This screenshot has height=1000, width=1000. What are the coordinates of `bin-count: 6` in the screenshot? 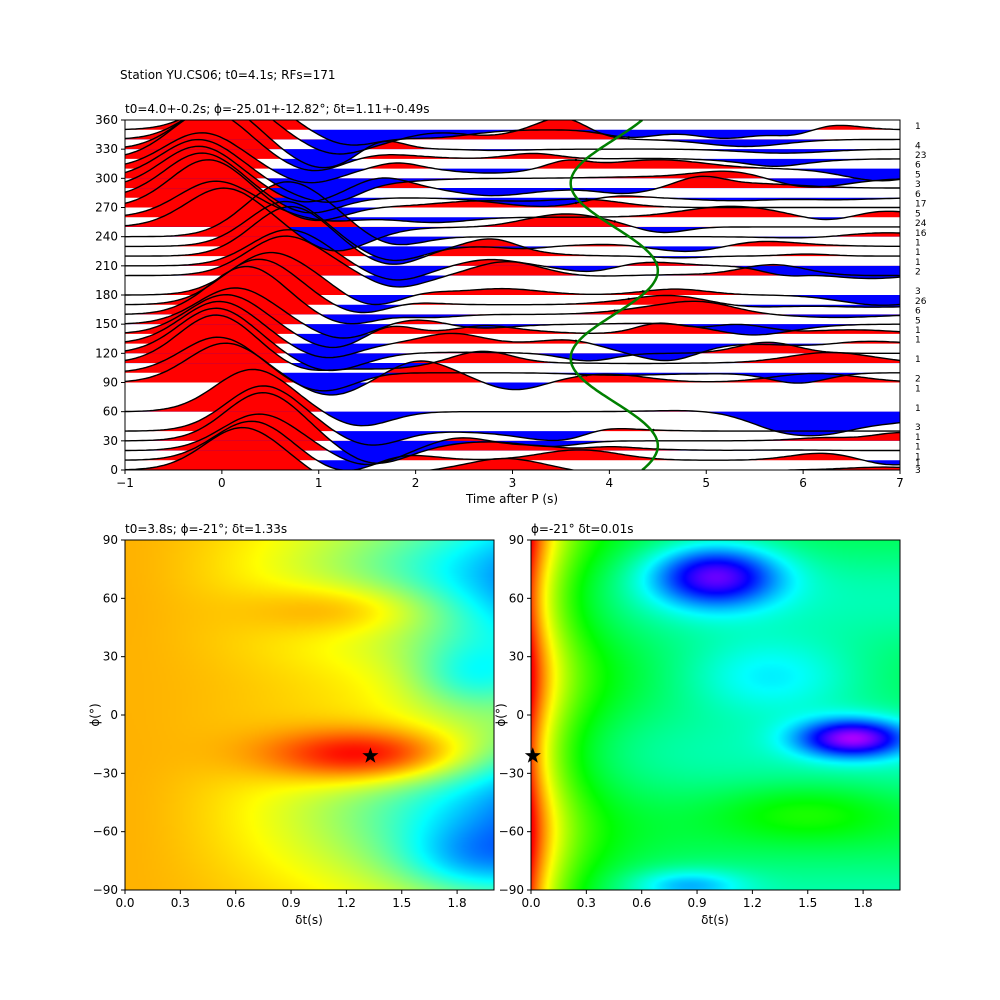 It's located at (918, 195).